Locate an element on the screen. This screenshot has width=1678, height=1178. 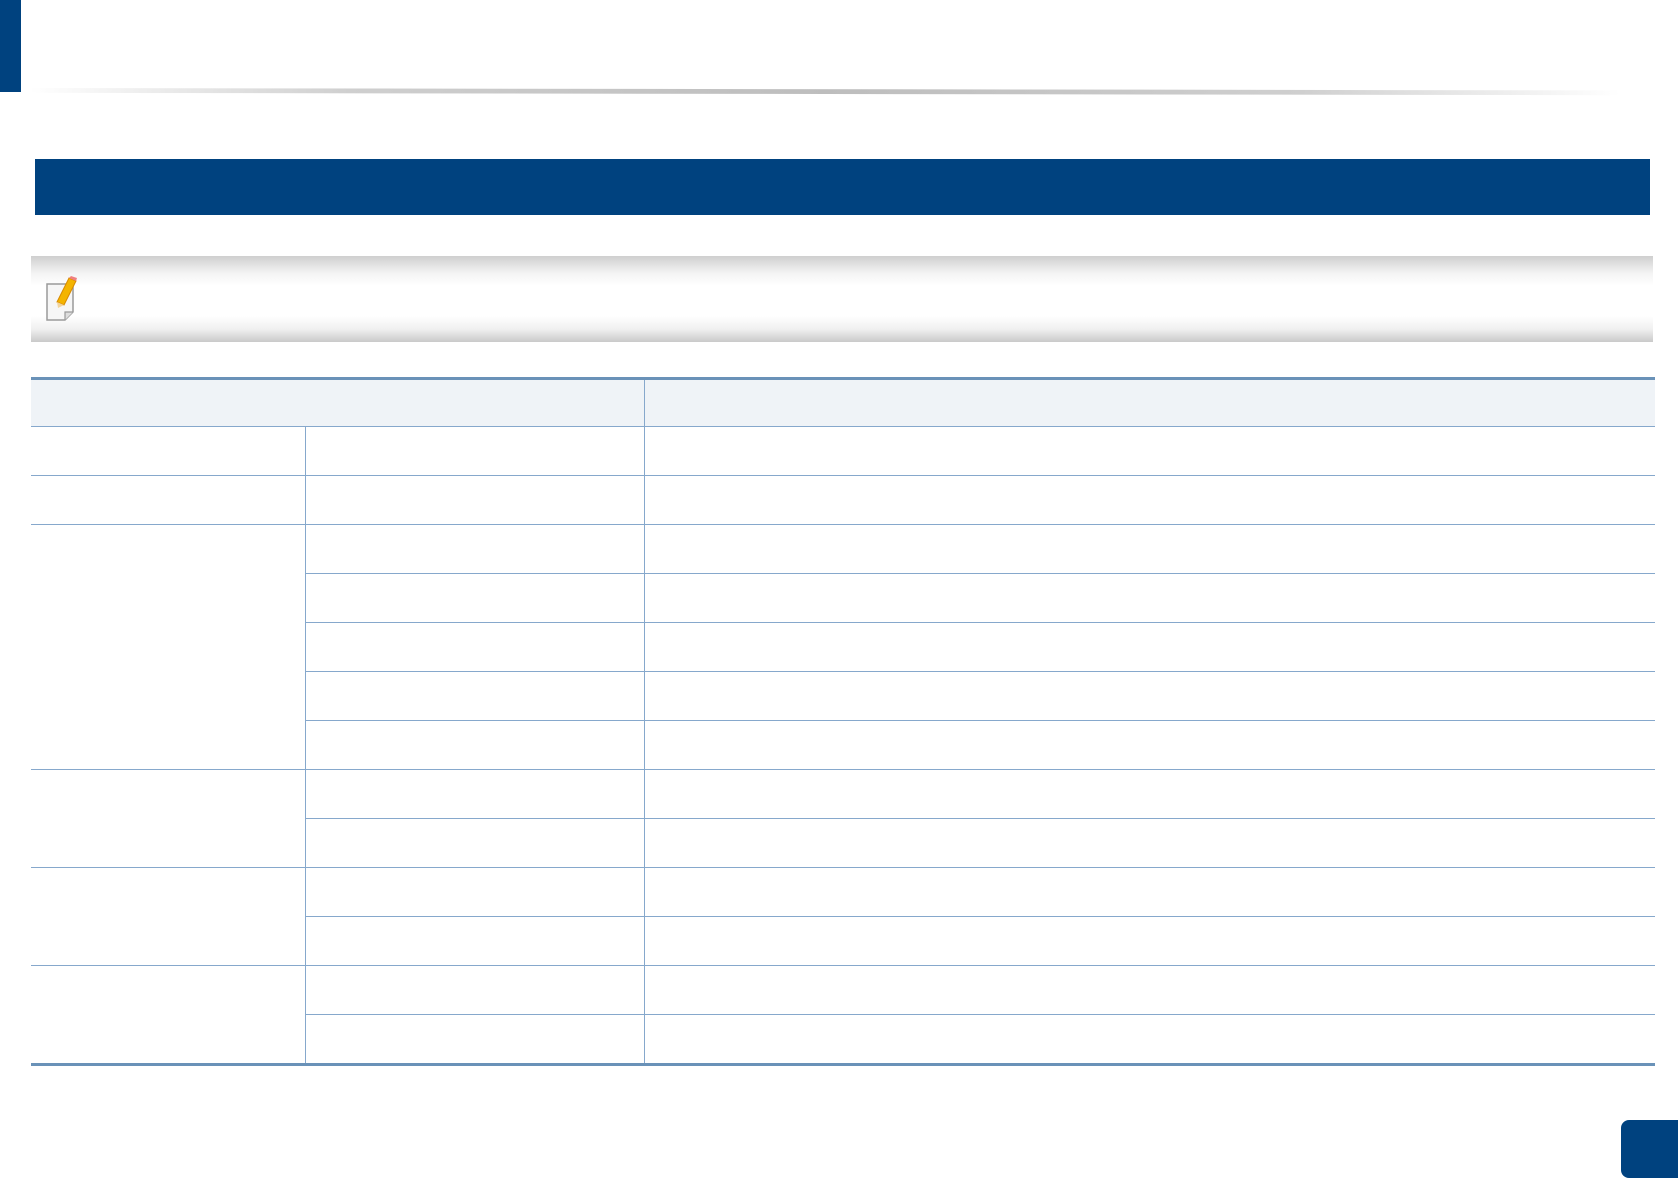
section-title-band is located at coordinates (842, 187).